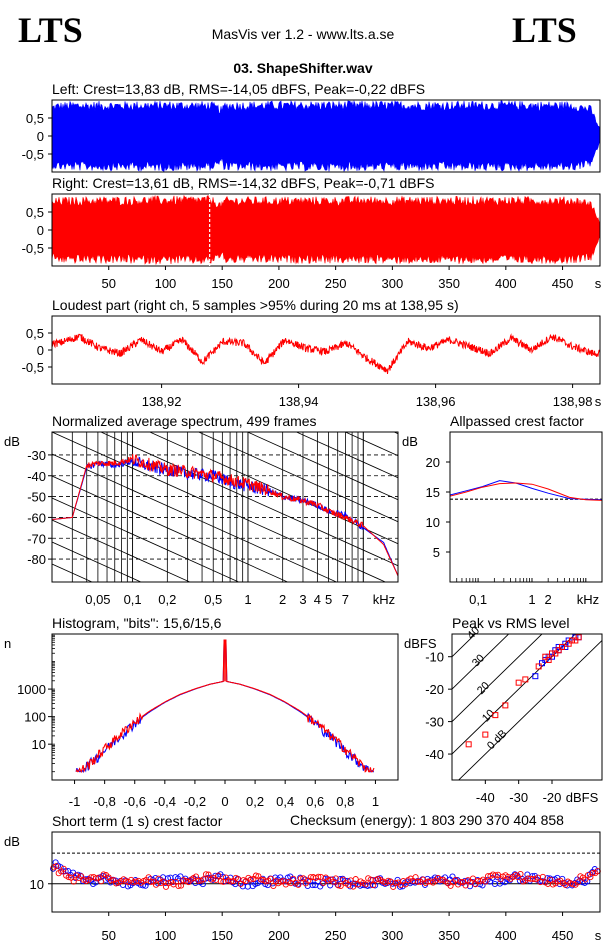 This screenshot has width=606, height=946. What do you see at coordinates (36, 497) in the screenshot?
I see `avg-spectrum-ytick-label: -50` at bounding box center [36, 497].